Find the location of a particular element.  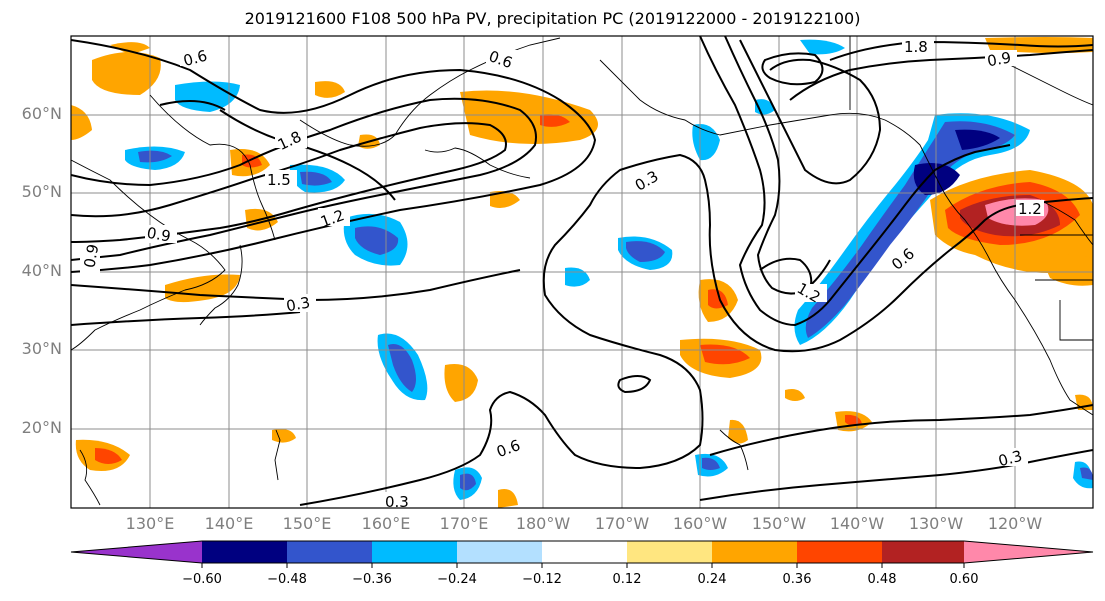

colorbar-tick-label: −0.12 is located at coordinates (542, 579).